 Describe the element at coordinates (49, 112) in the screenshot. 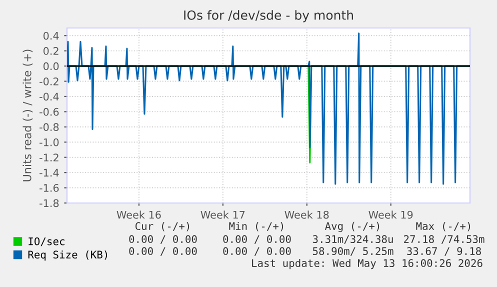

I see `y-tick-label: -0.6` at that location.